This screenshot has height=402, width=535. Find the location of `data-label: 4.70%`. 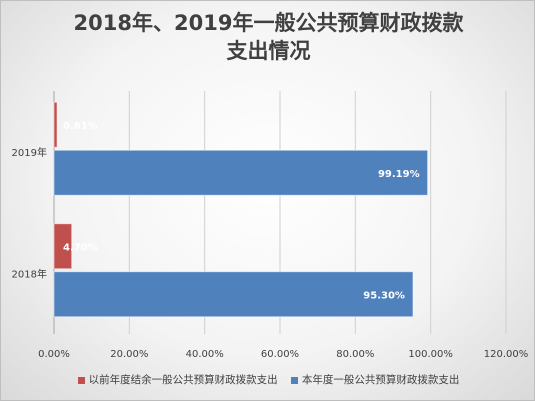

data-label: 4.70% is located at coordinates (80, 247).